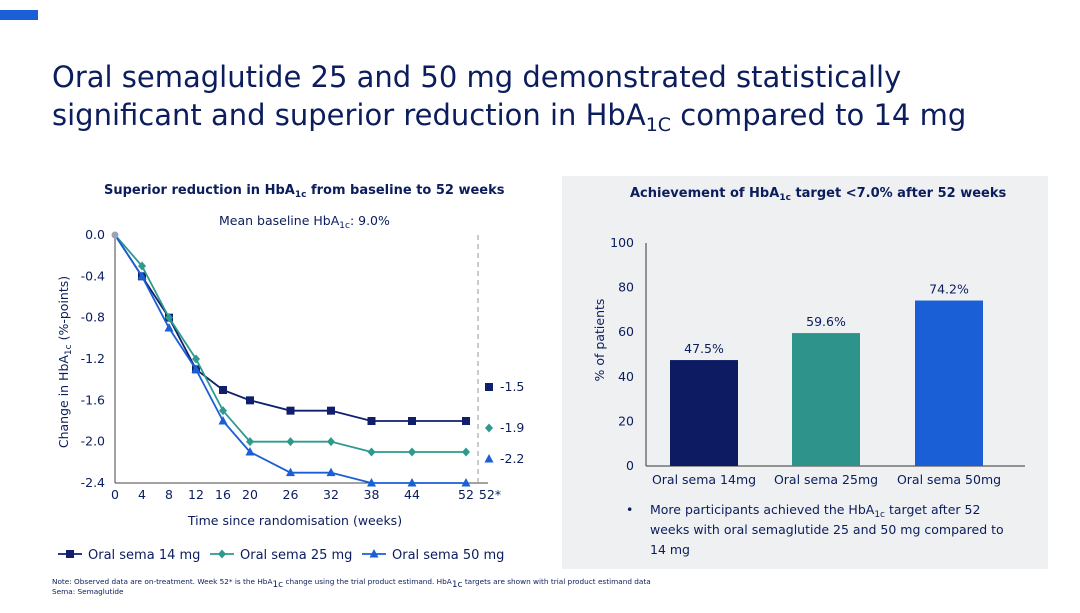 This screenshot has width=1080, height=613. Describe the element at coordinates (300, 195) in the screenshot. I see `line-chart-heading-sub: 1c` at that location.